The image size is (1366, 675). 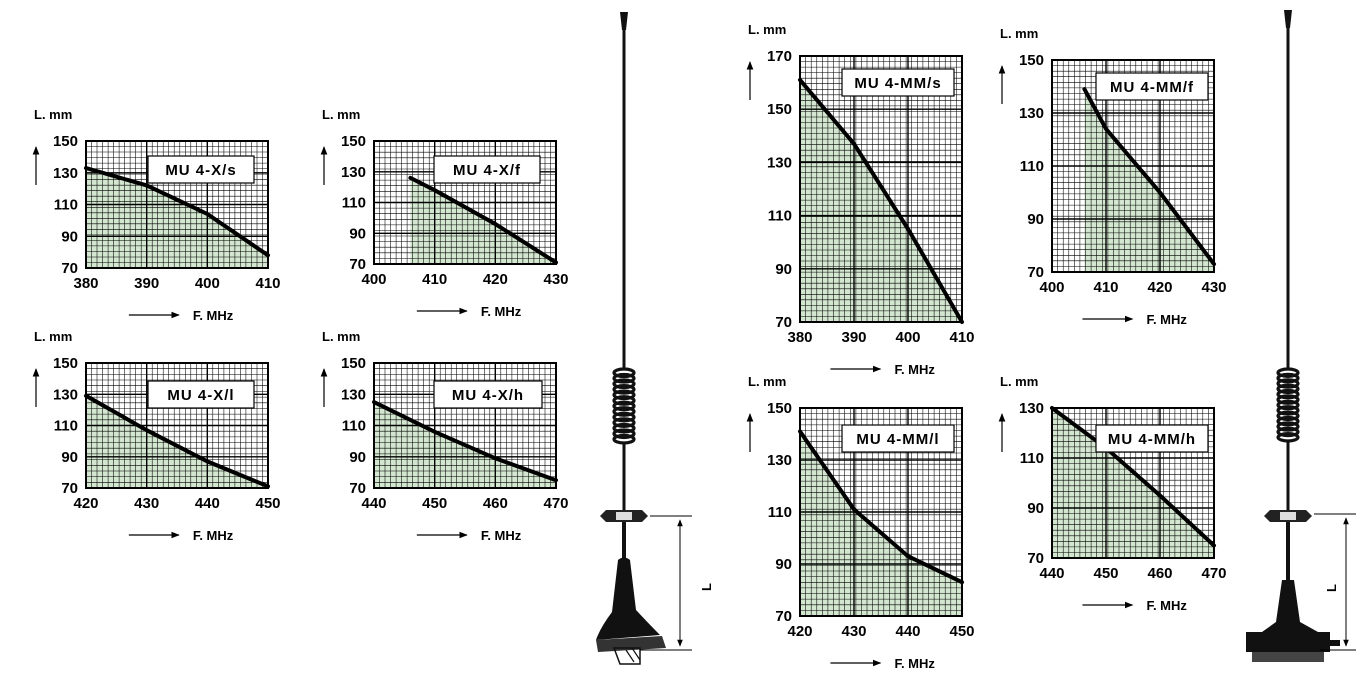 I want to click on chart-8-xtick-460: 460, so click(x=1159, y=573).